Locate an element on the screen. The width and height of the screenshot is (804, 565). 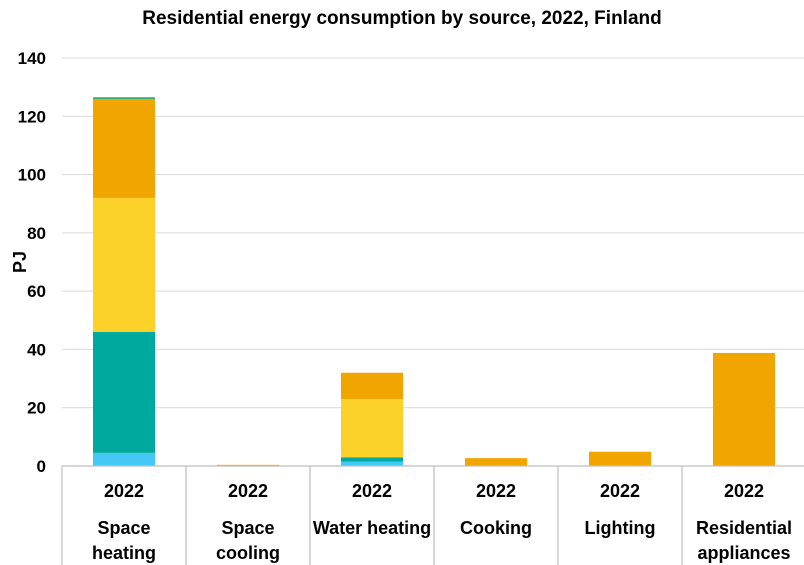
y-axis-ticks: 0 20 40 60 80 100 120 140 is located at coordinates (32, 262).